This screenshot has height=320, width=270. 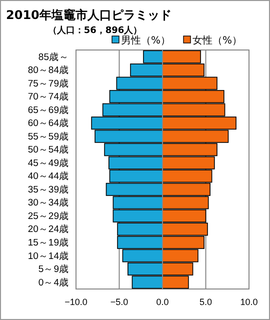 I want to click on y-tick-label: 75～79歳, so click(x=48, y=83).